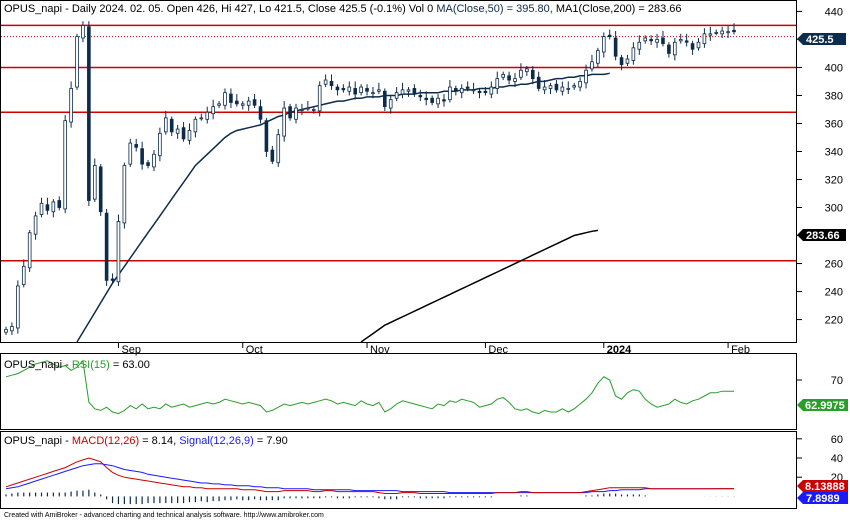  What do you see at coordinates (825, 406) in the screenshot?
I see `rsi-value-tag-text: 62.9975` at bounding box center [825, 406].